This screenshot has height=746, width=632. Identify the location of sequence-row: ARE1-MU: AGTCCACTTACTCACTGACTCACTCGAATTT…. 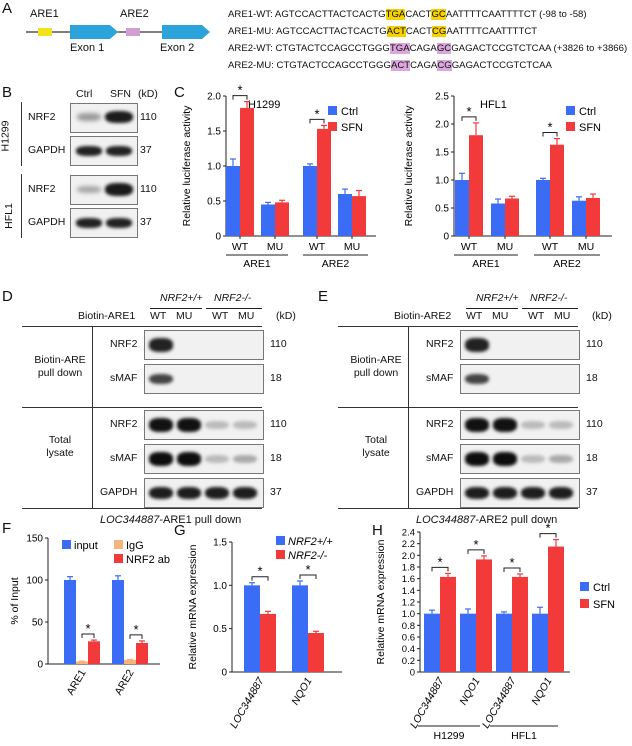
(427, 31).